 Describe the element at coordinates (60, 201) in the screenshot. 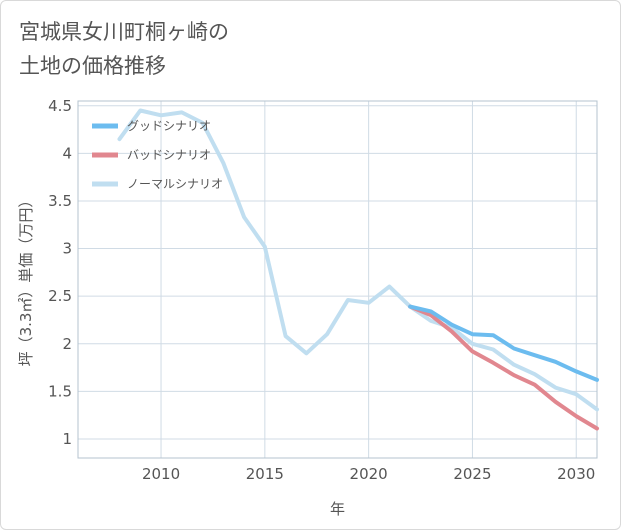

I see `y-tick-label: 3.5` at that location.